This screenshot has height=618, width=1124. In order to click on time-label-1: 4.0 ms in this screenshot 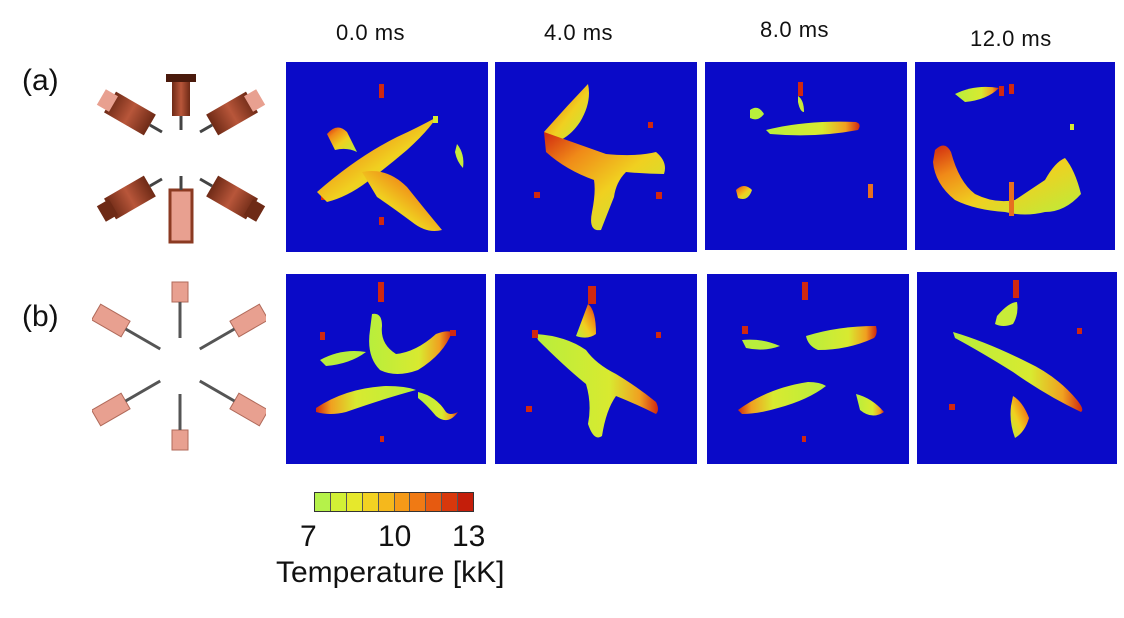, I will do `click(579, 32)`.